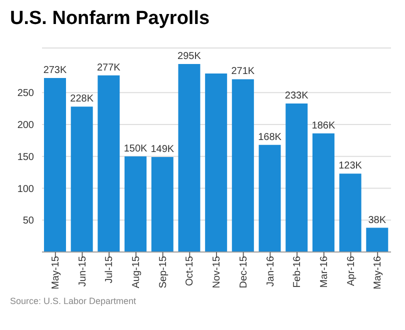 The width and height of the screenshot is (405, 330). Describe the element at coordinates (190, 271) in the screenshot. I see `x-tick-label: Oct-15` at that location.